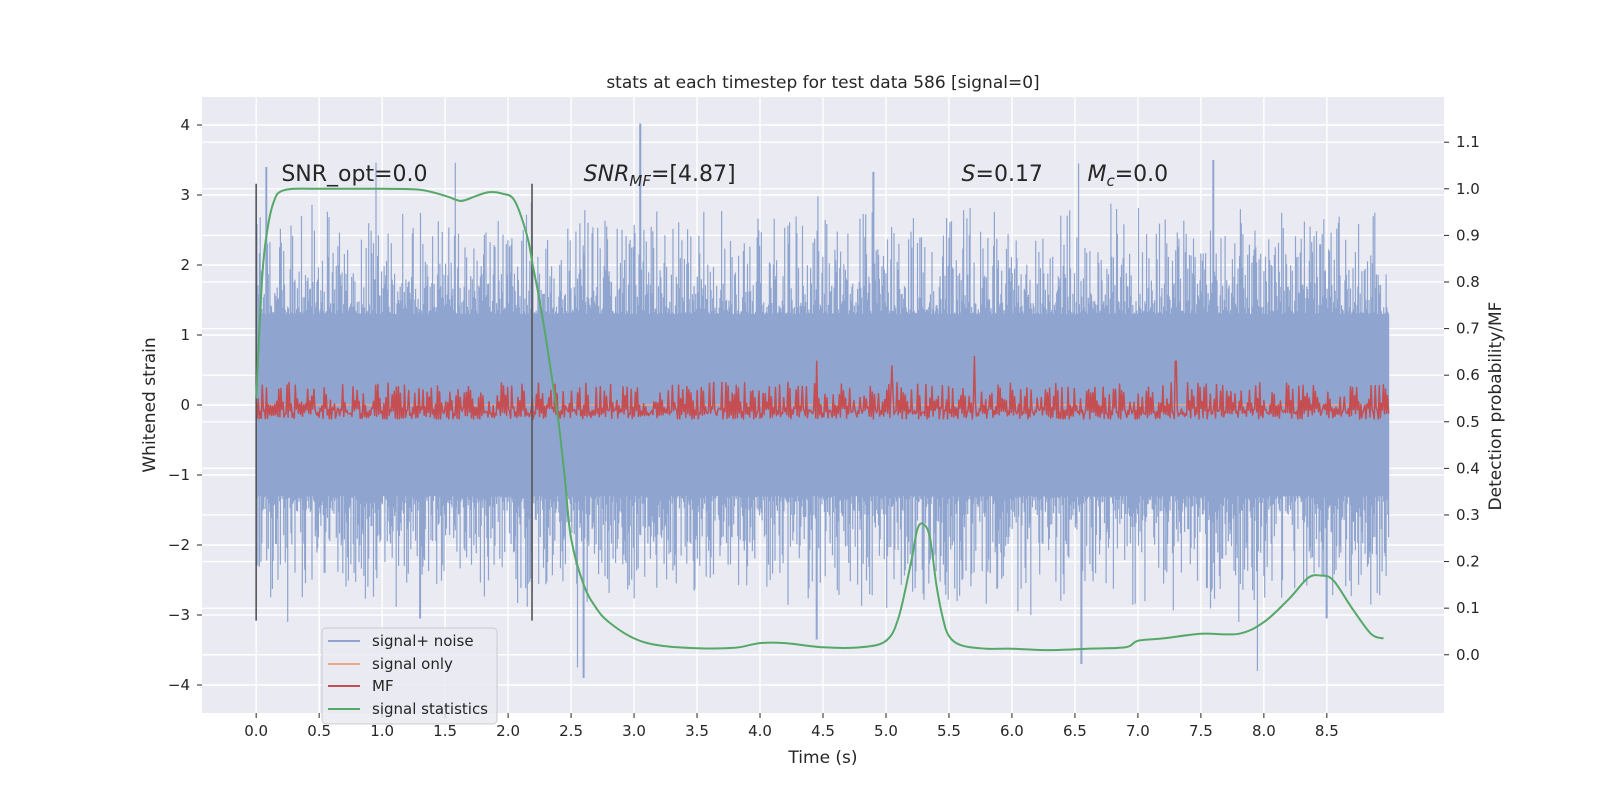 The width and height of the screenshot is (1600, 800). What do you see at coordinates (1111, 181) in the screenshot?
I see `annotation-mc-subscript: c` at bounding box center [1111, 181].